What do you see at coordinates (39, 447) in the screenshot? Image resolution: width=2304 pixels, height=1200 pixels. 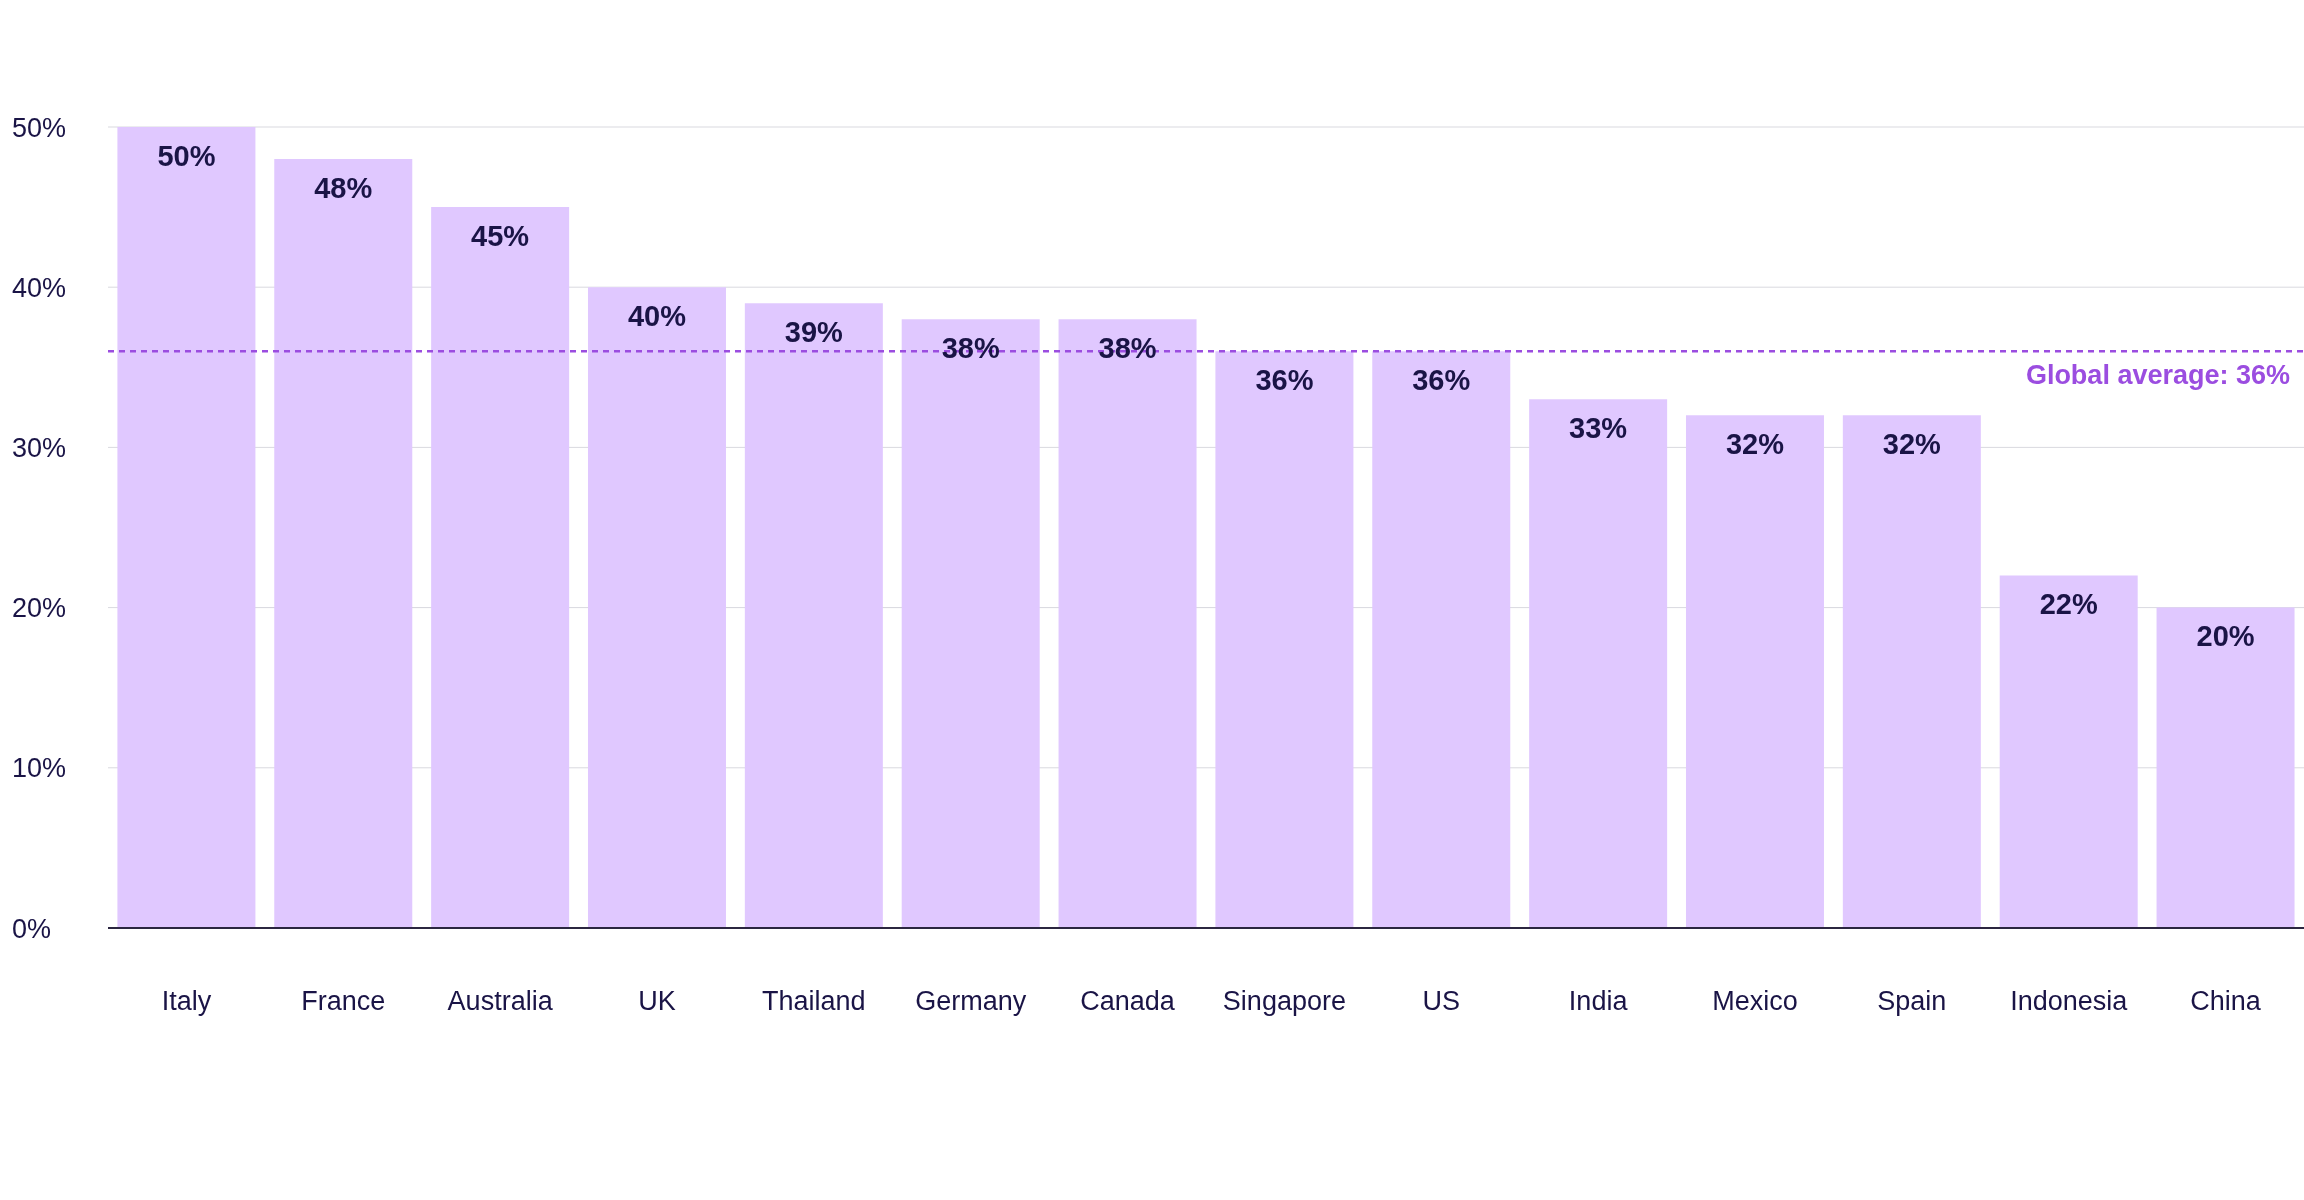 I see `y-tick-label: 30%` at bounding box center [39, 447].